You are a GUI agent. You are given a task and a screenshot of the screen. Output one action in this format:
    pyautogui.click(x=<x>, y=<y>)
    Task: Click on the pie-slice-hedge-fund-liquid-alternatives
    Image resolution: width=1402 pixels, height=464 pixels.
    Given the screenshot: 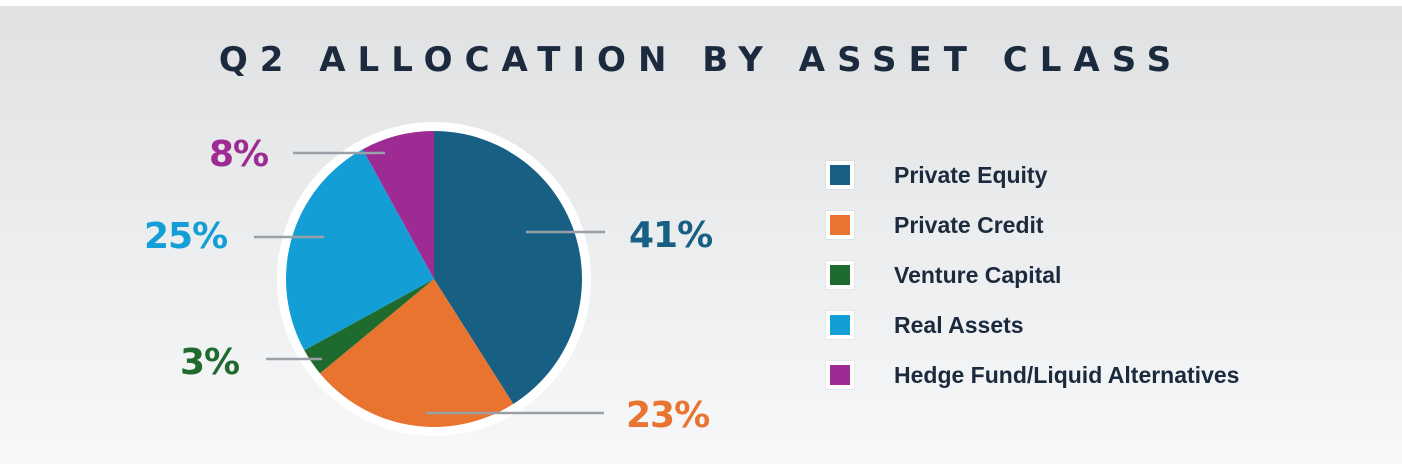 What is the action you would take?
    pyautogui.click(x=398, y=205)
    